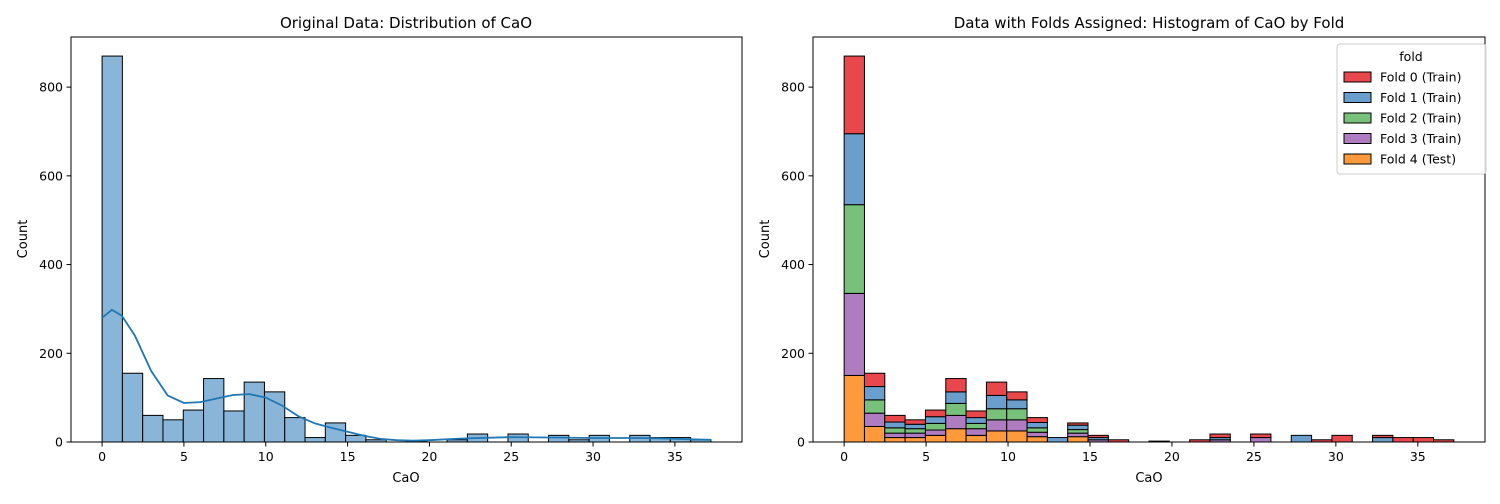 Image resolution: width=1500 pixels, height=504 pixels. What do you see at coordinates (1420, 77) in the screenshot?
I see `legend-label: Fold 0 (Train)` at bounding box center [1420, 77].